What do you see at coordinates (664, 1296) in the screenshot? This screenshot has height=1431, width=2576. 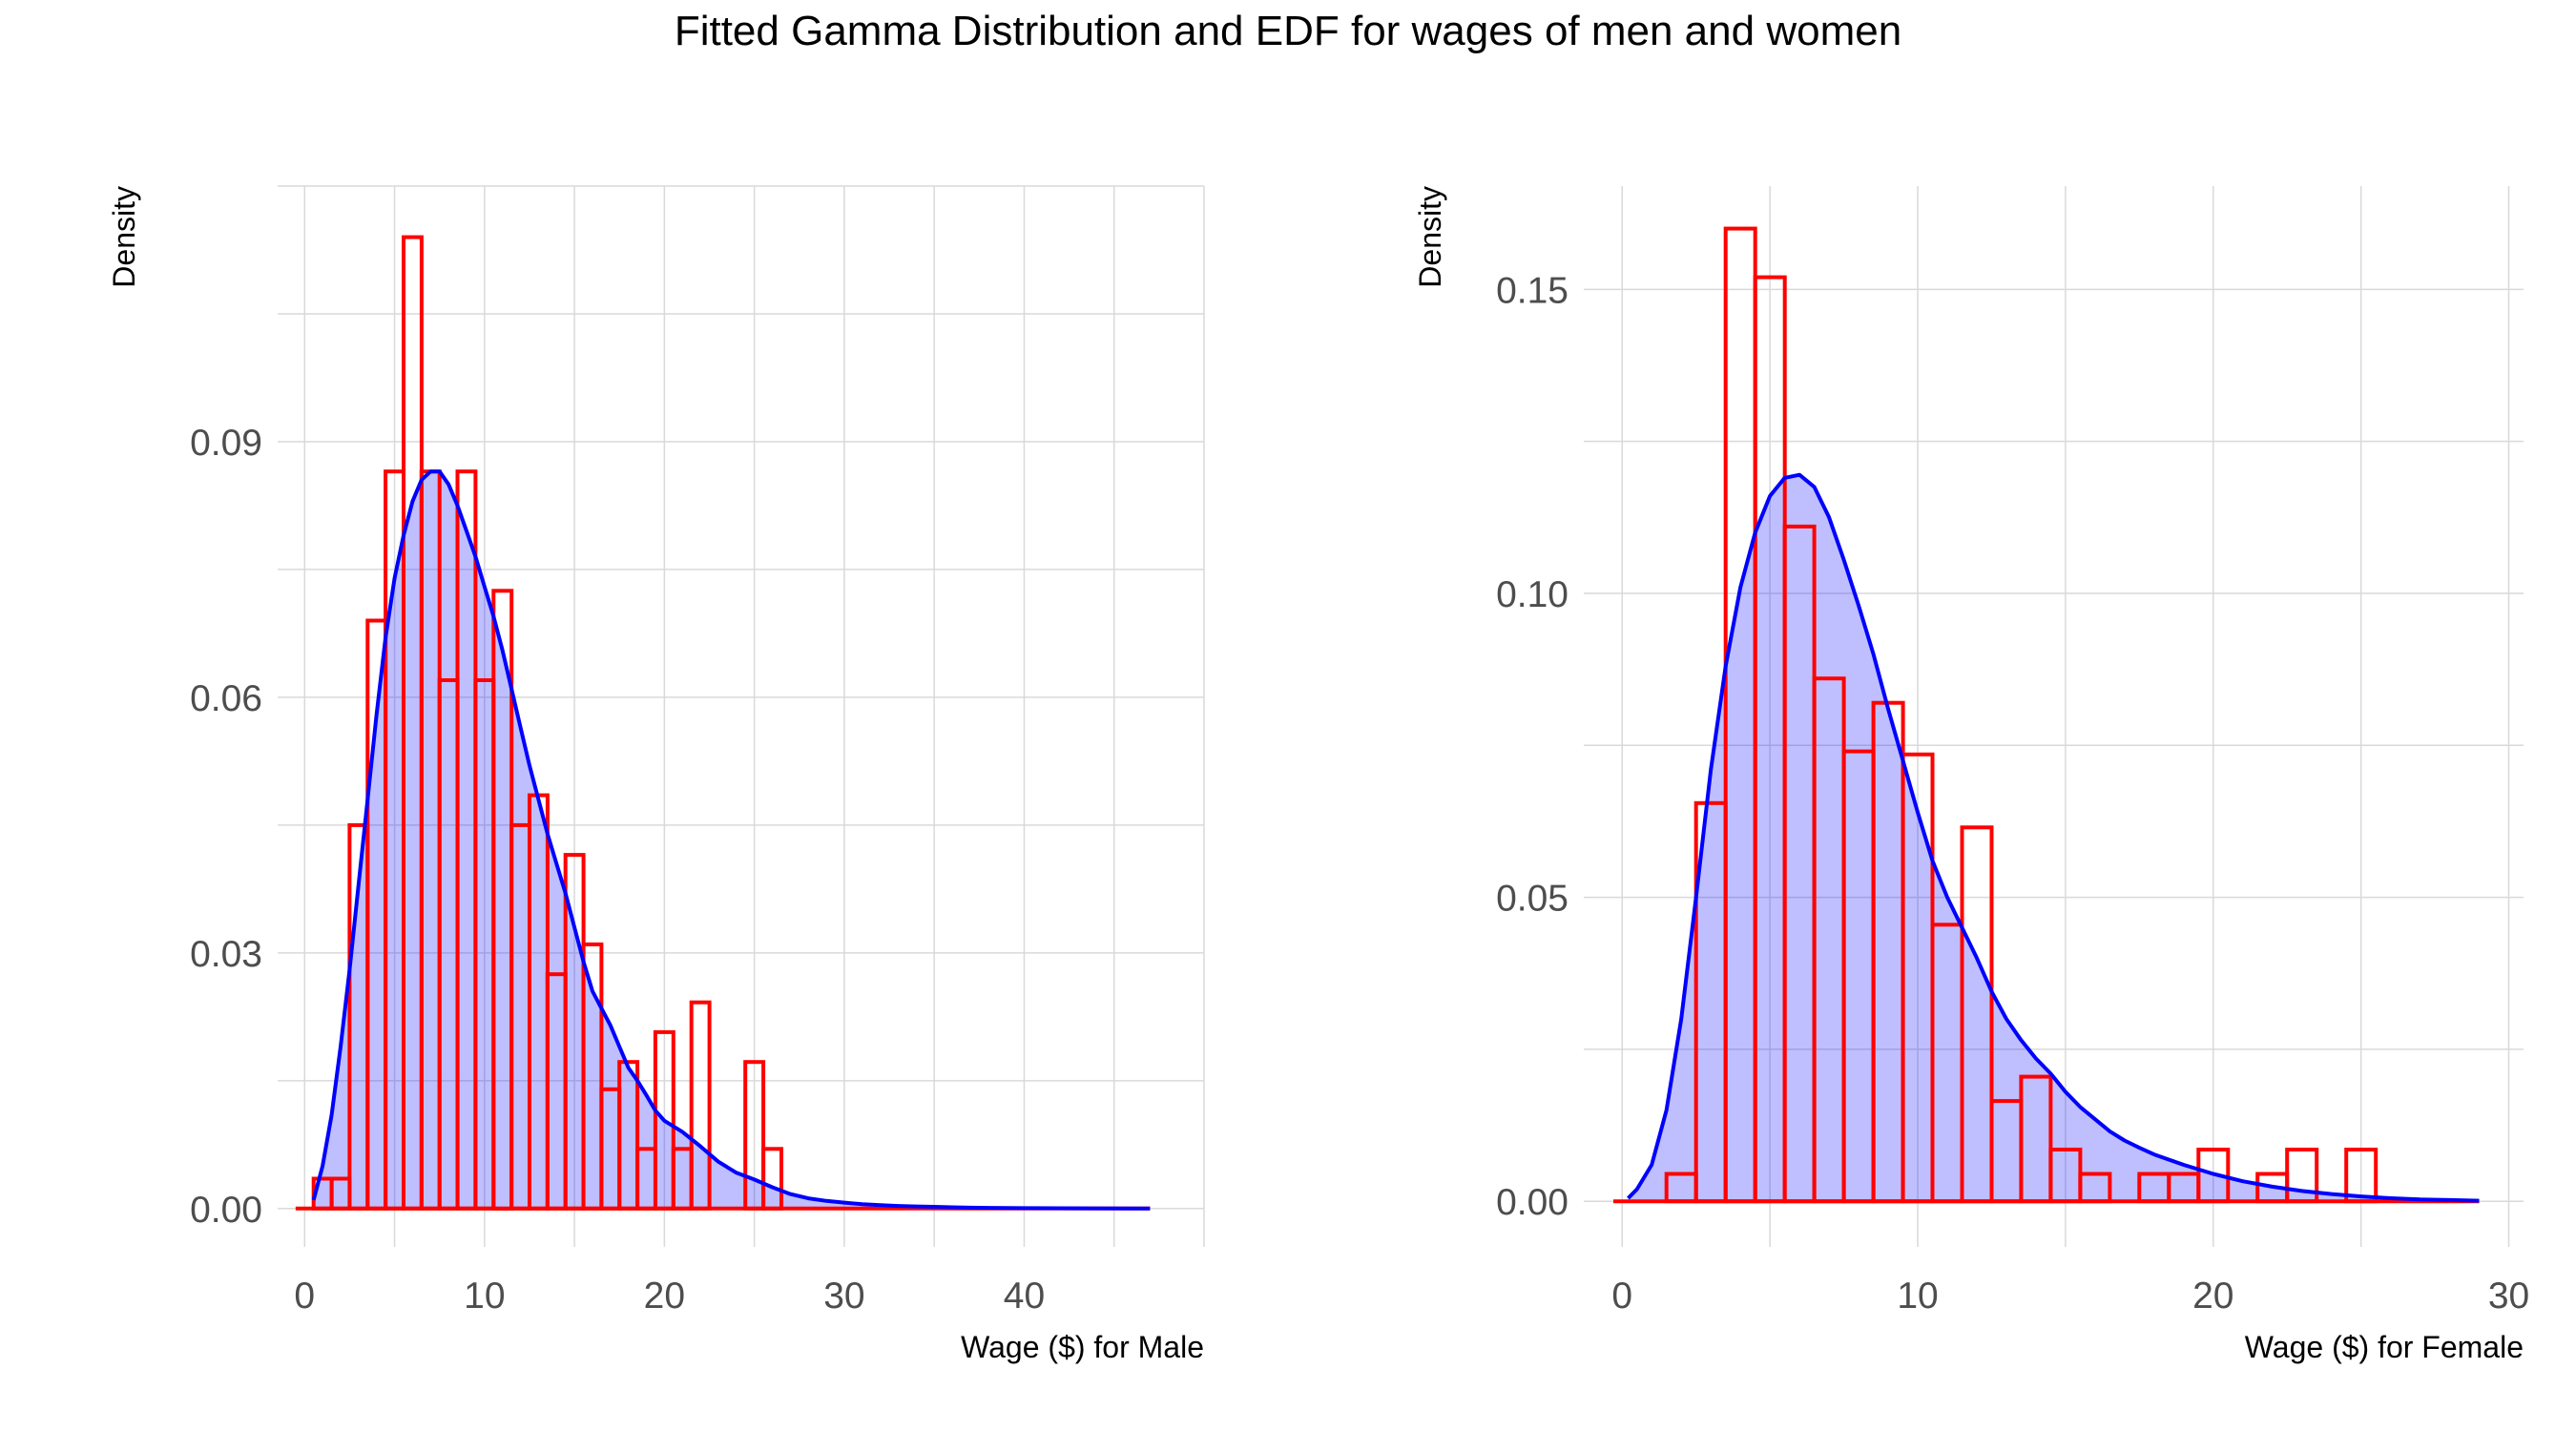 I see `male-x-tick-label: 20` at bounding box center [664, 1296].